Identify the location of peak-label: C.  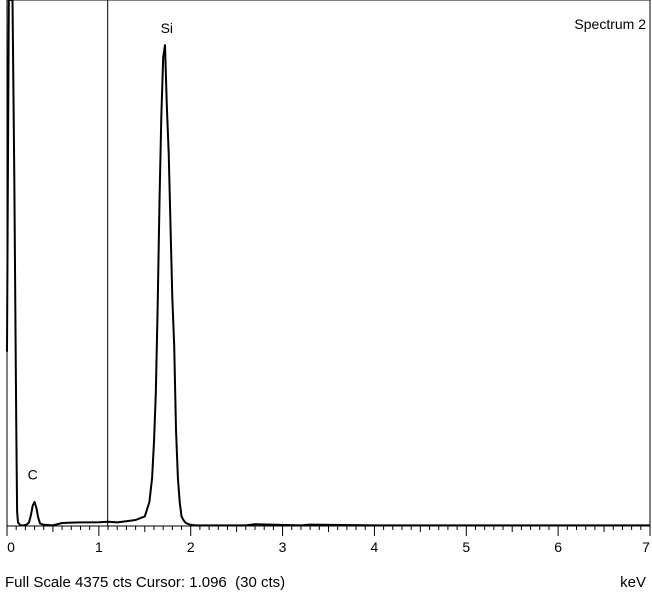
(33, 475).